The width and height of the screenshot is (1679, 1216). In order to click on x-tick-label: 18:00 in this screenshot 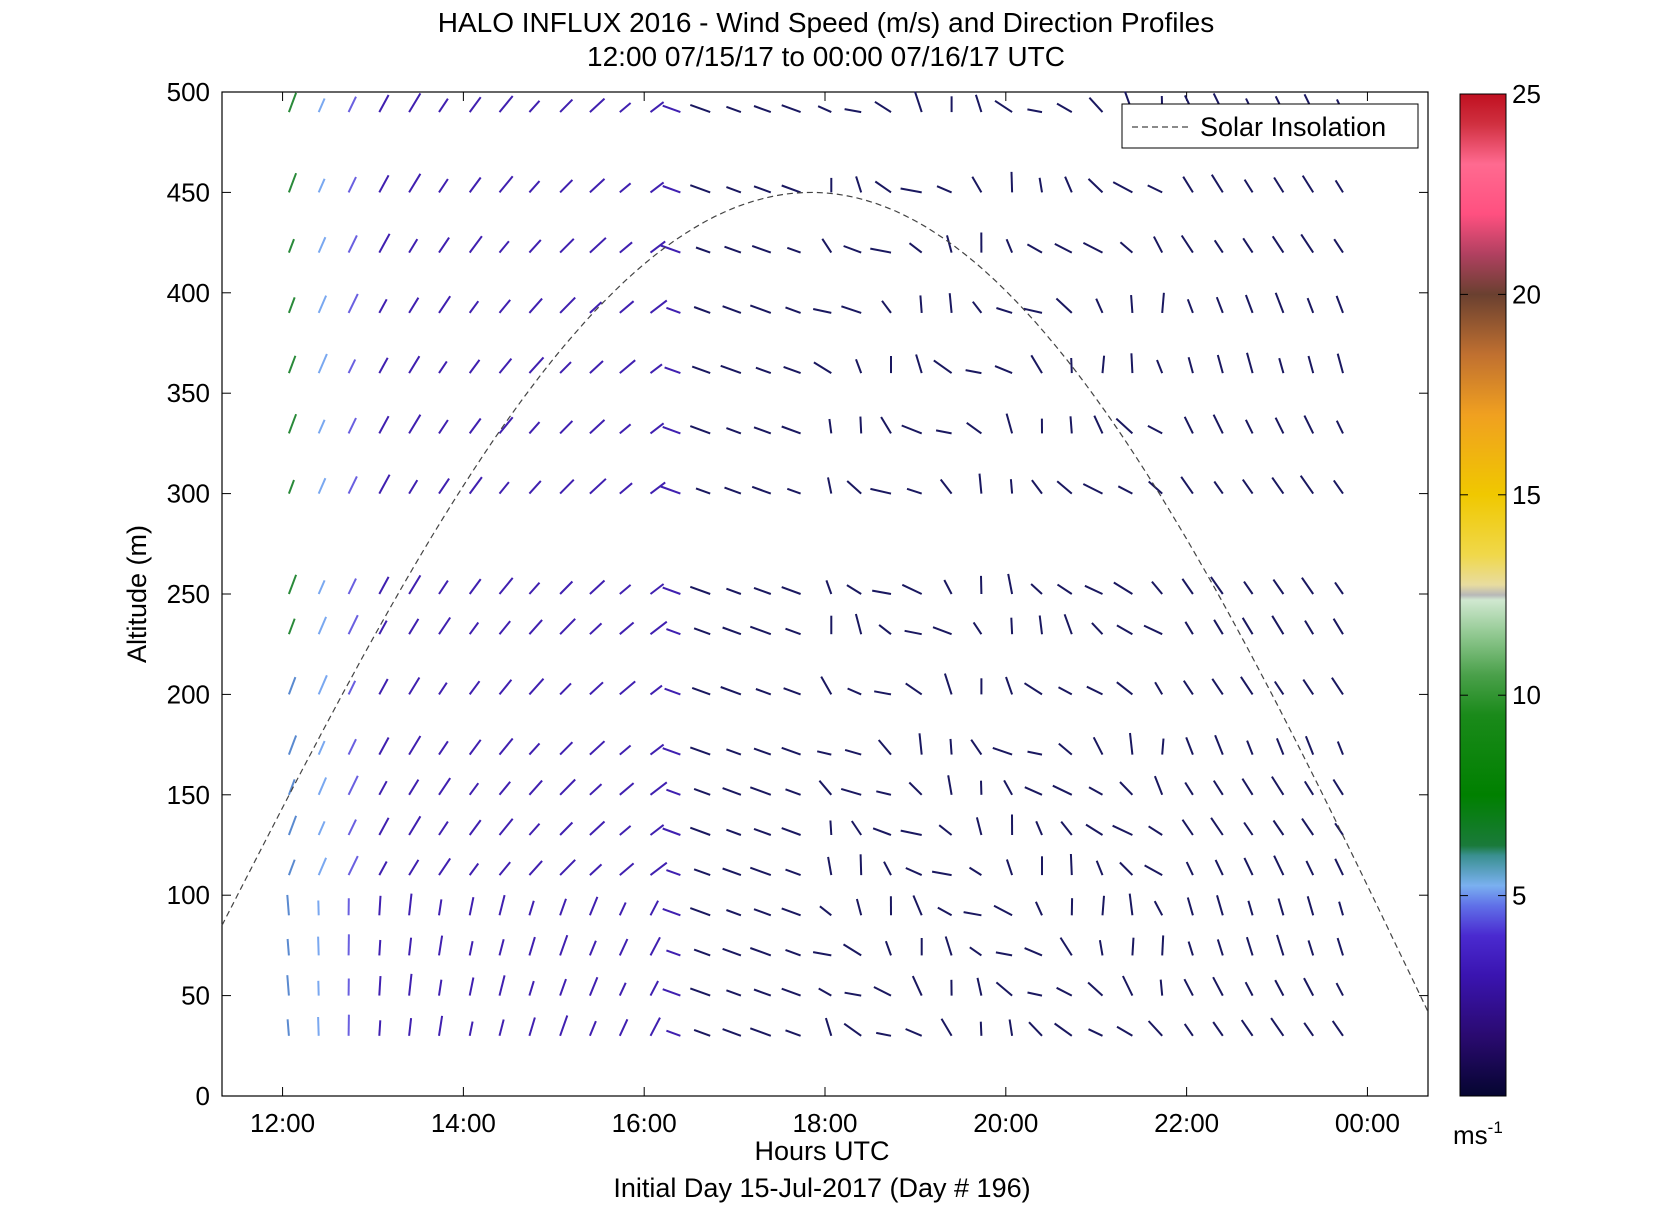, I will do `click(824, 1123)`.